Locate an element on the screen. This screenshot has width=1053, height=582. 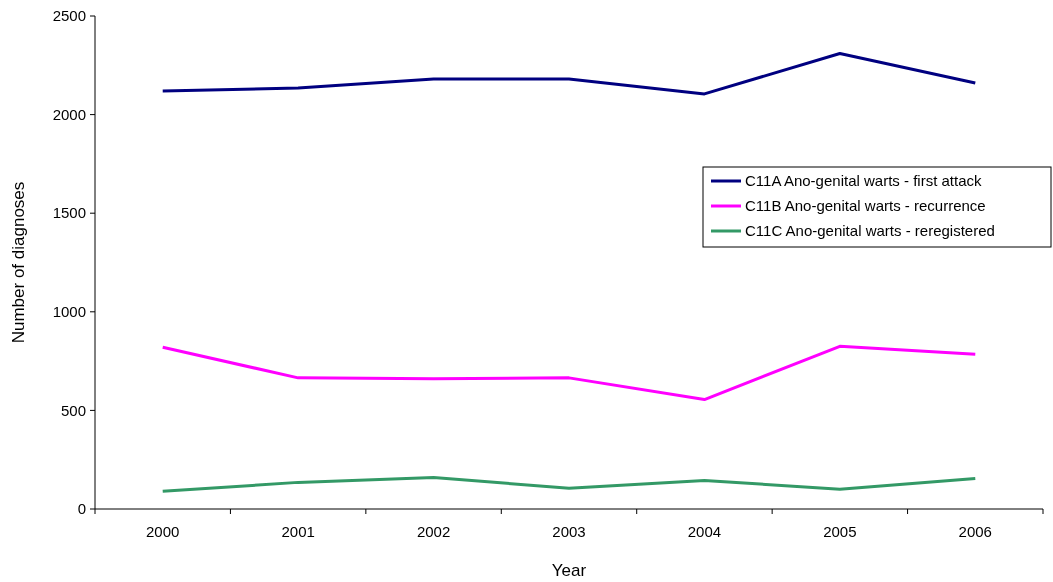
y-axis-title: Number of diagnoses is located at coordinates (18, 262).